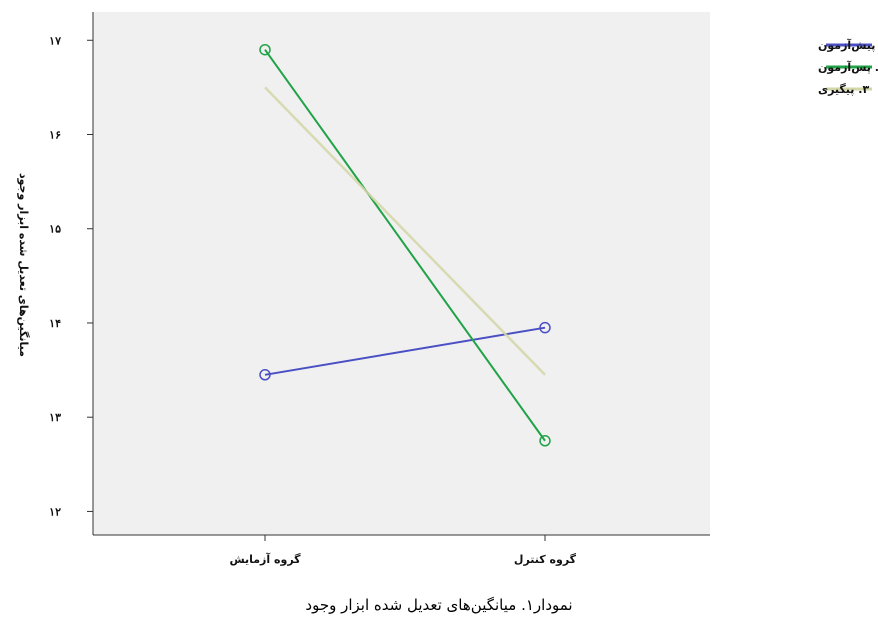 Image resolution: width=878 pixels, height=621 pixels. Describe the element at coordinates (403, 550) in the screenshot. I see `x-ticks: گروه آزمایش گروه کنترل` at that location.